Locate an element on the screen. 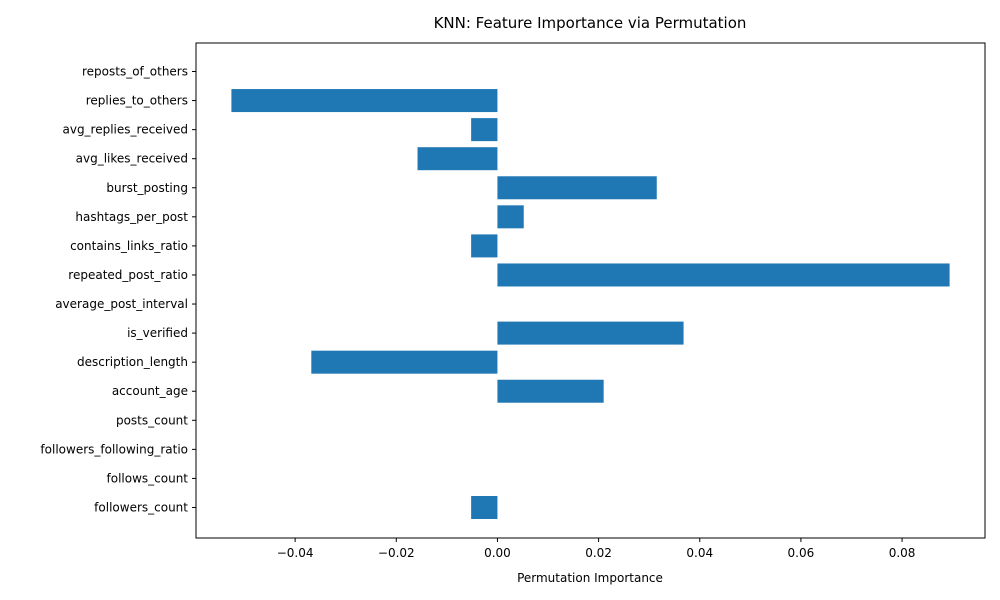 Image resolution: width=1000 pixels, height=600 pixels. bar-description-length is located at coordinates (404, 362).